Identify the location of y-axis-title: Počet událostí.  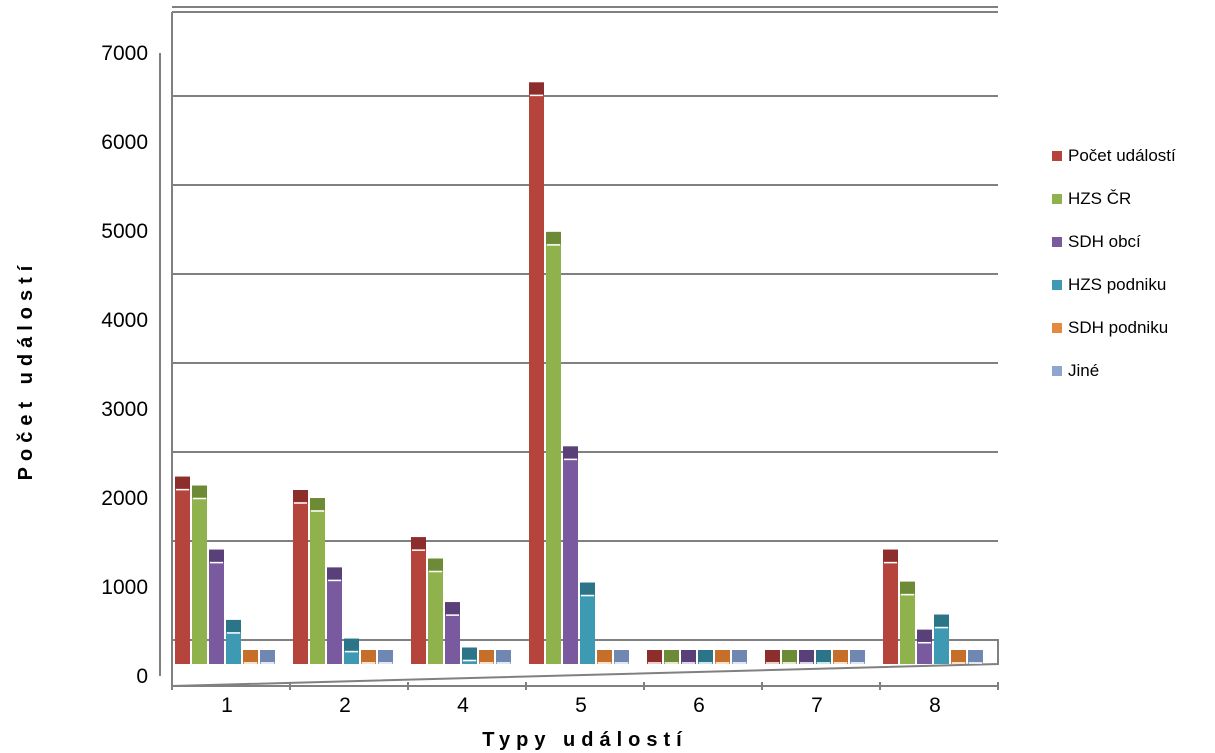
(26, 370).